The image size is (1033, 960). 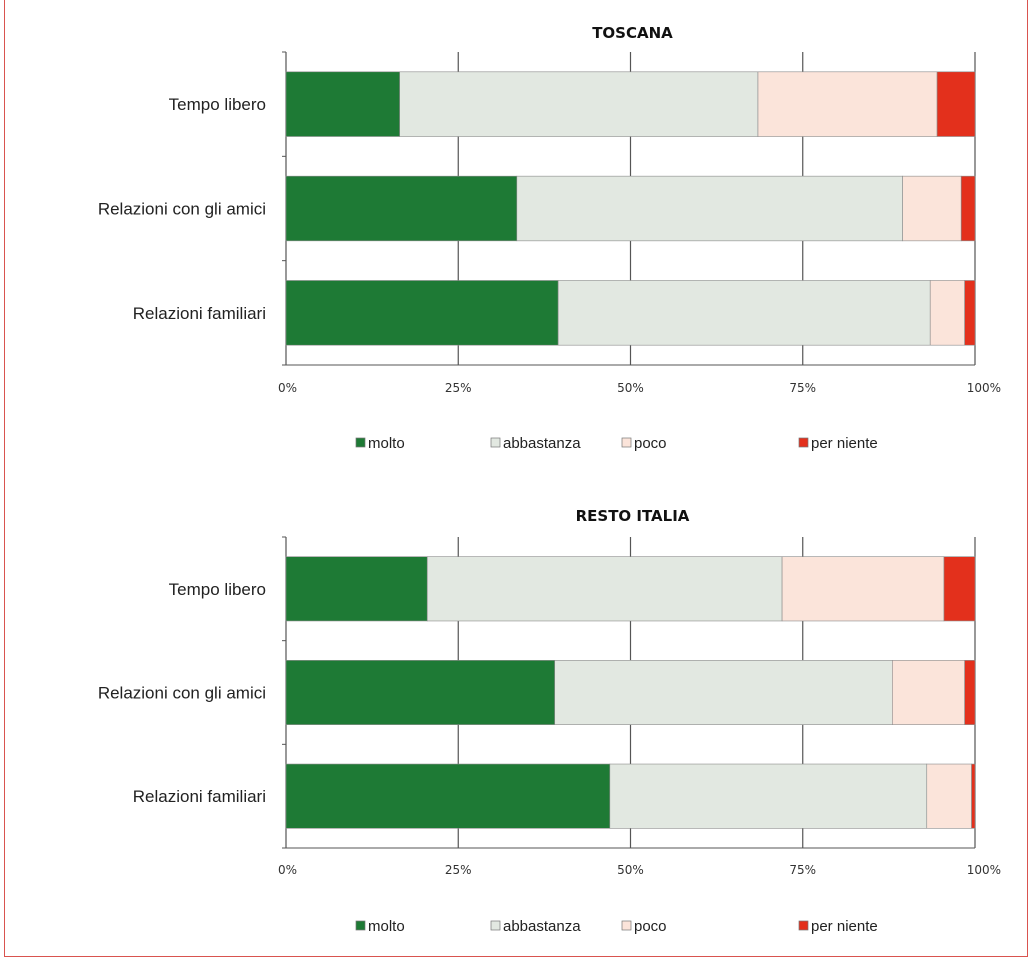 I want to click on chart-title: TOSCANA, so click(x=632, y=33).